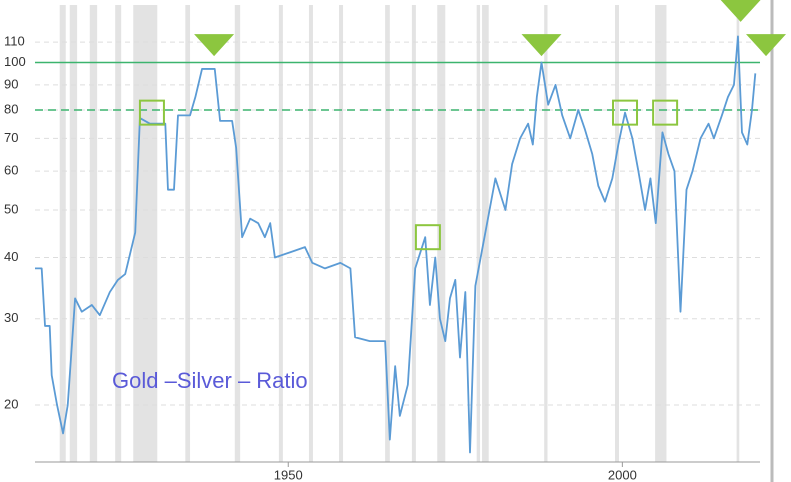 This screenshot has width=791, height=482. What do you see at coordinates (11, 108) in the screenshot?
I see `y-tick-label: 80` at bounding box center [11, 108].